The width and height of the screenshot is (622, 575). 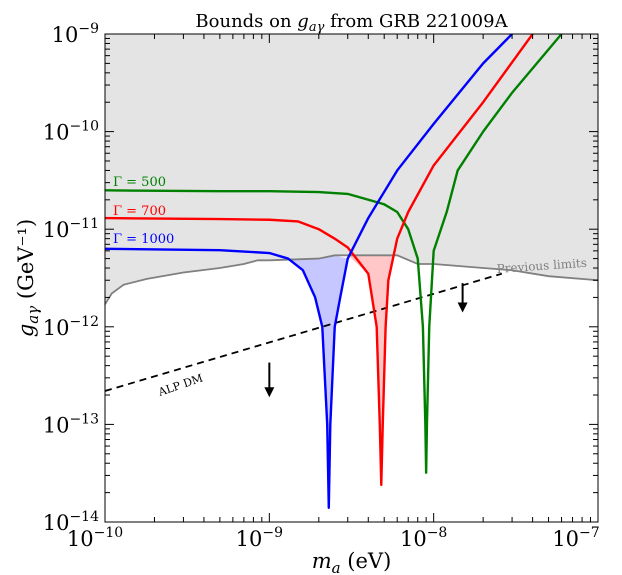 I want to click on y-tick-label: 10−13, so click(x=71, y=424).